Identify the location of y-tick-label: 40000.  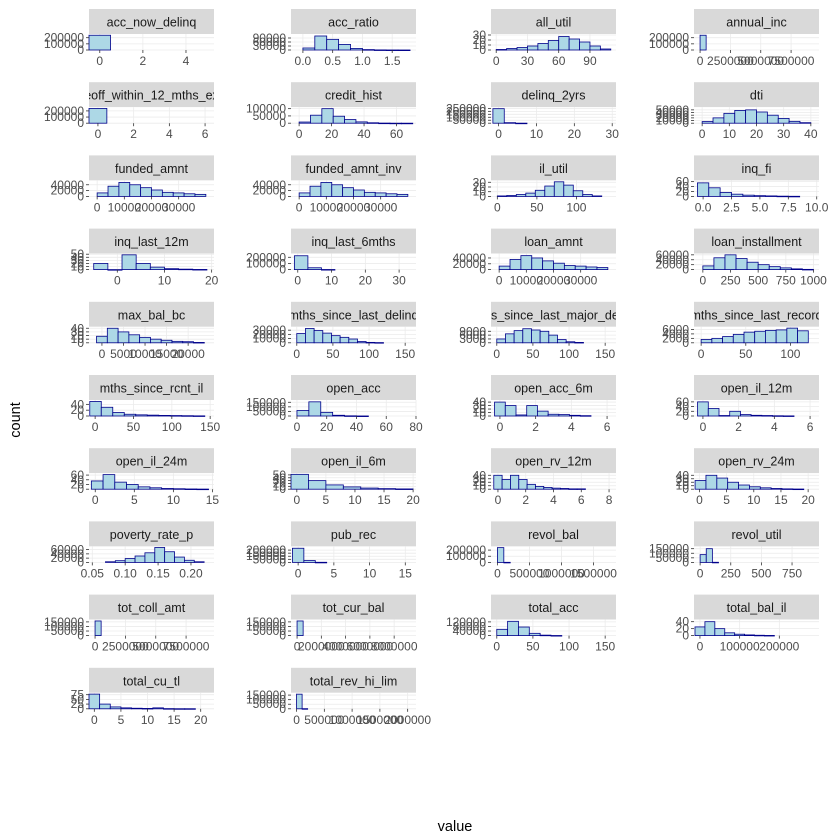
(673, 260).